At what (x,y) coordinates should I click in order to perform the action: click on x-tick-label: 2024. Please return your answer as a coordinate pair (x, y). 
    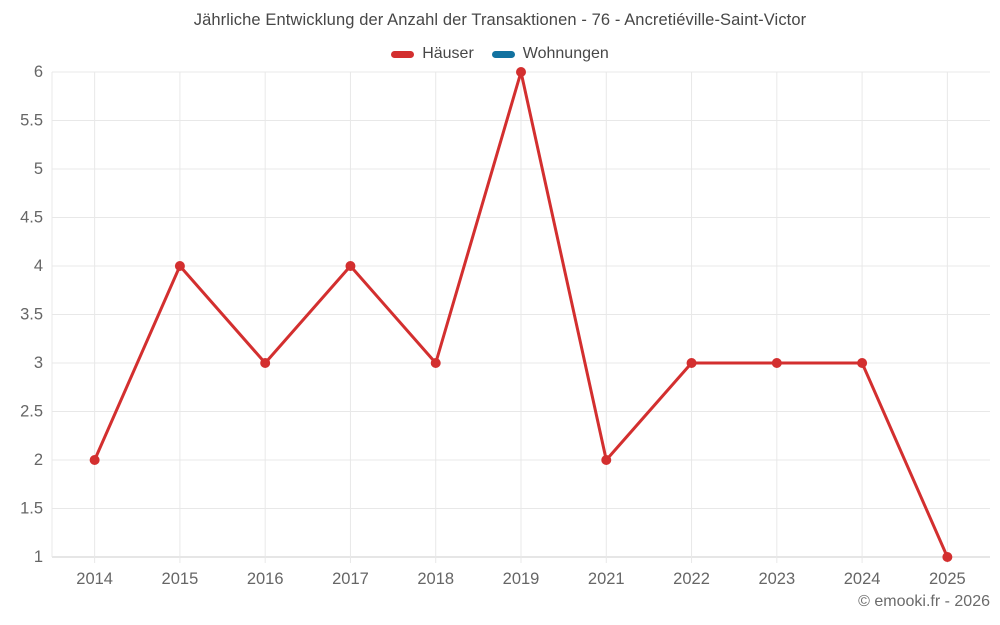
    Looking at the image, I should click on (862, 579).